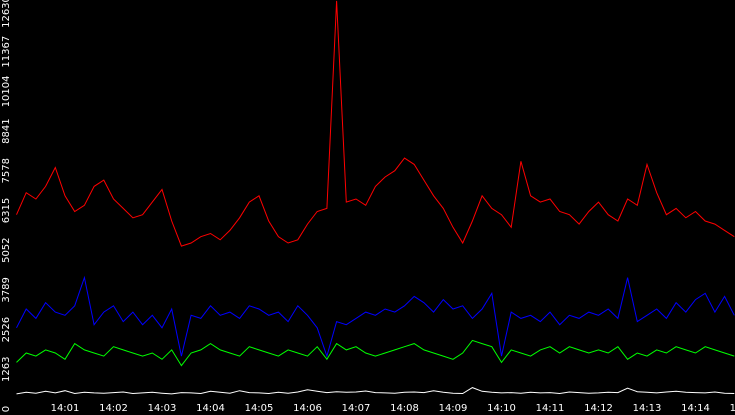  I want to click on x-tick-label: 14:11, so click(550, 408).